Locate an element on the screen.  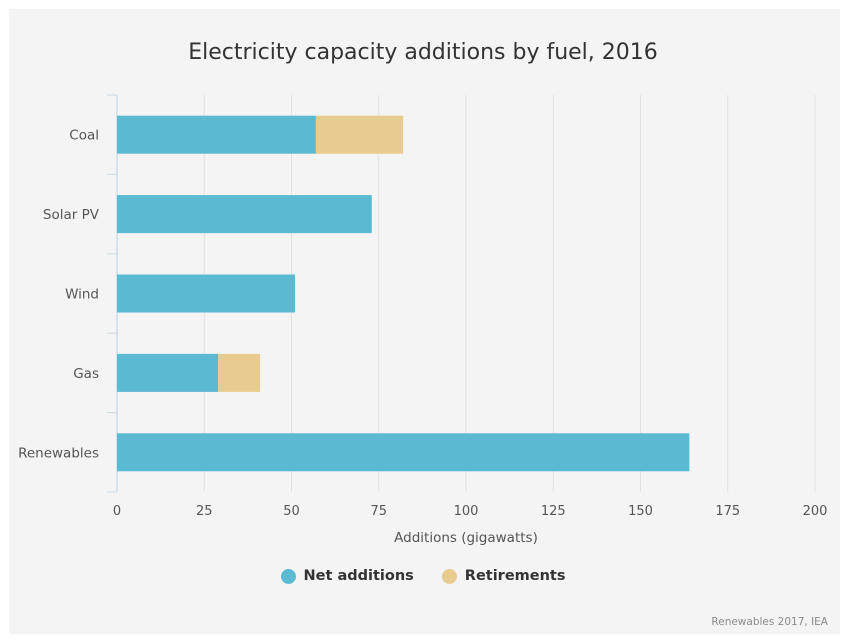
legend-item-net-additions: Net additions is located at coordinates (347, 576).